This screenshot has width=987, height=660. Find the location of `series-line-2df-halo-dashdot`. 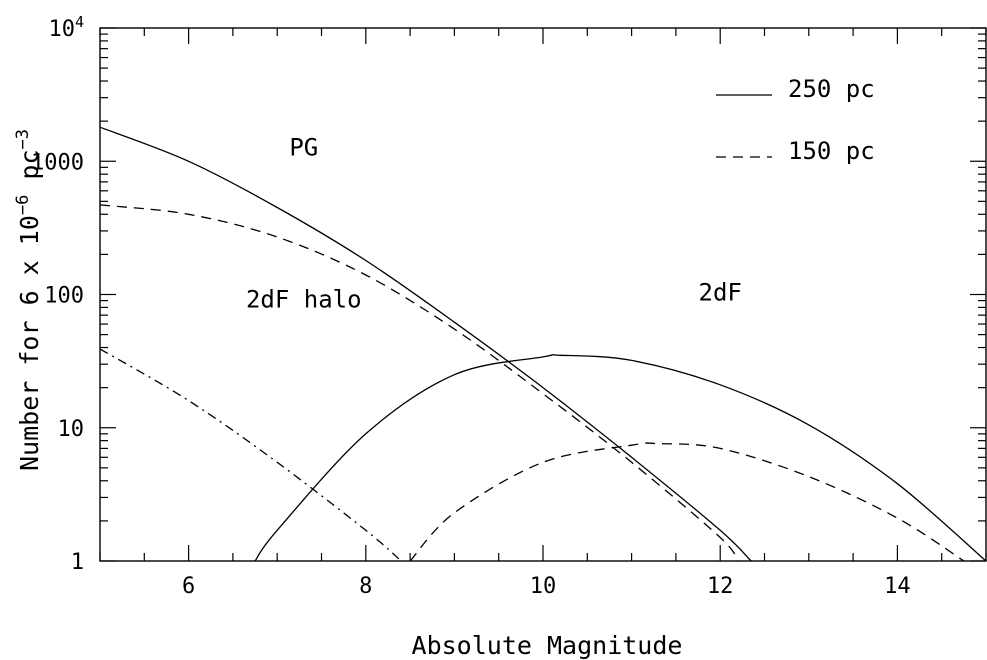

series-line-2df-halo-dashdot is located at coordinates (250, 455).